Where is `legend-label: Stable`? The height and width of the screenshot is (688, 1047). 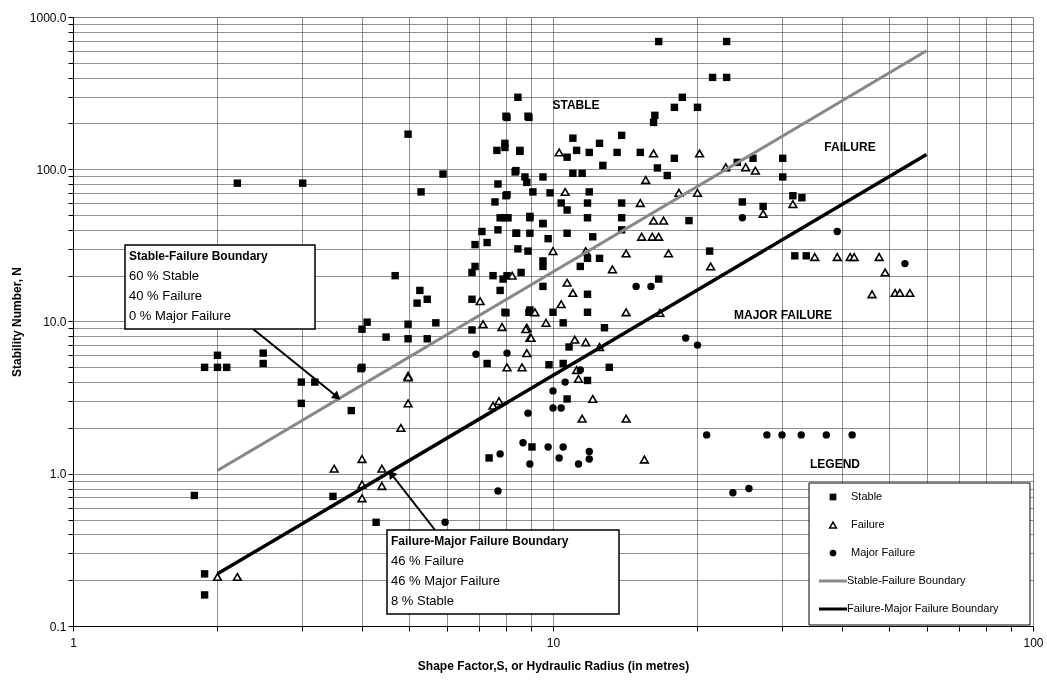 legend-label: Stable is located at coordinates (867, 496).